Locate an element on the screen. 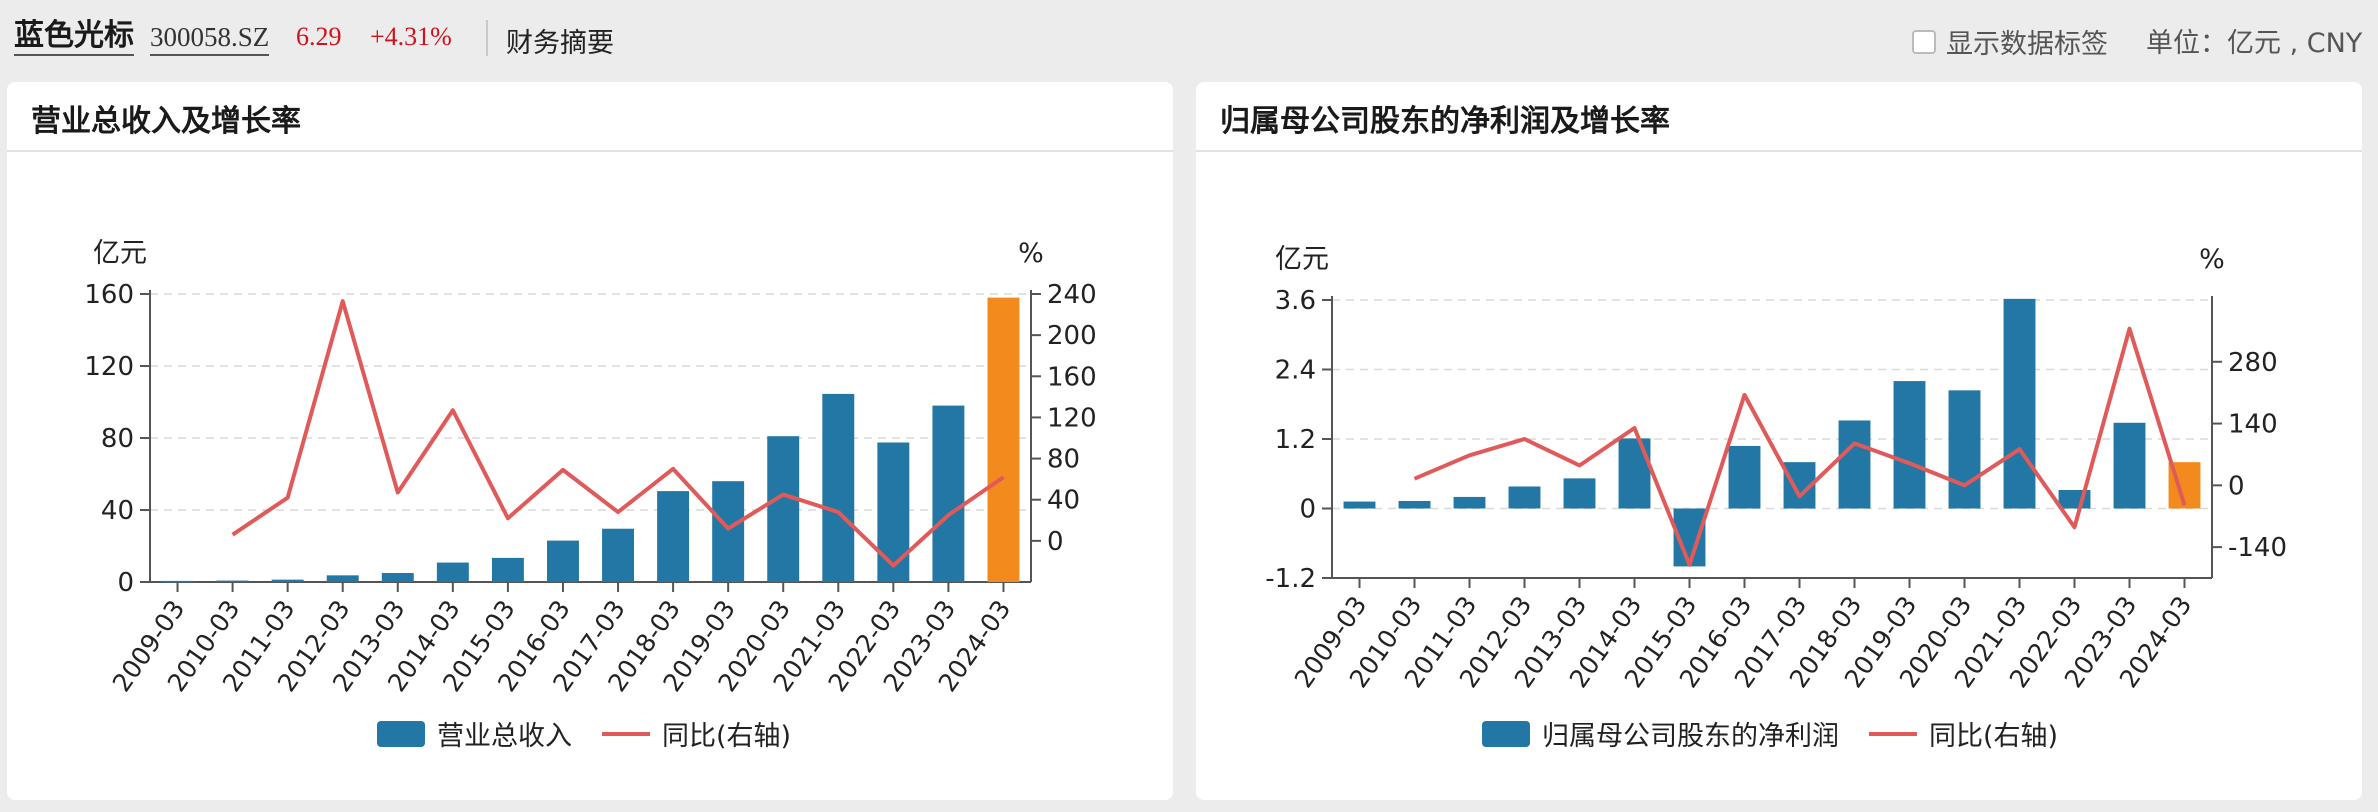 The height and width of the screenshot is (812, 2378). y-tick-right-label: 140 is located at coordinates (2253, 425).